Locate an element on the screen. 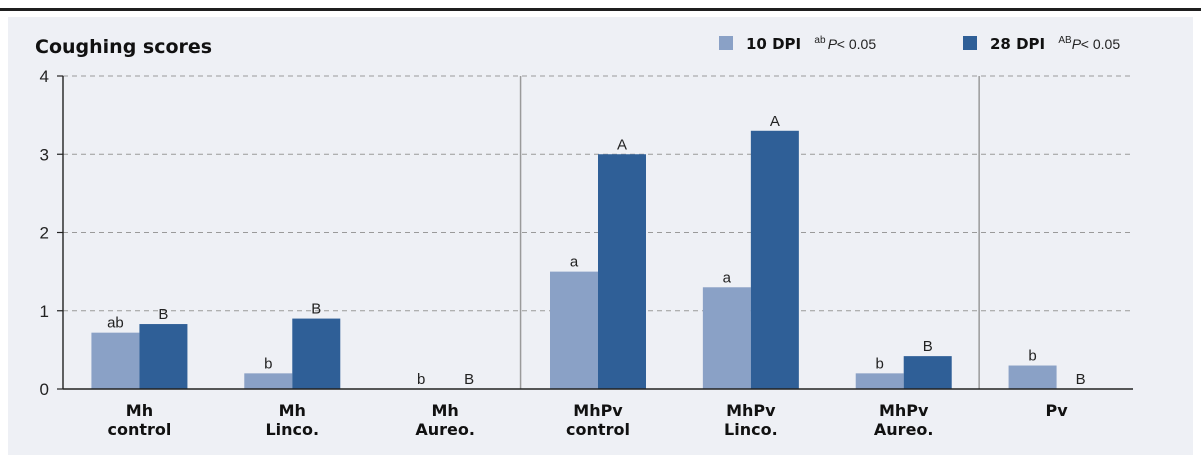 This screenshot has width=1201, height=455. data-label-28dpi-3: A is located at coordinates (622, 144).